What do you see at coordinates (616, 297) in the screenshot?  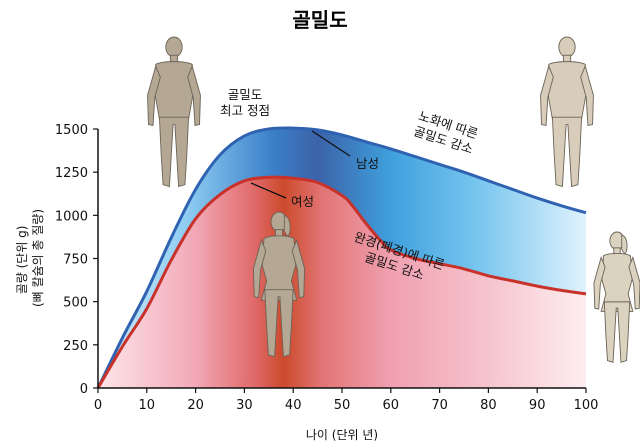 I see `old-woman-figure` at bounding box center [616, 297].